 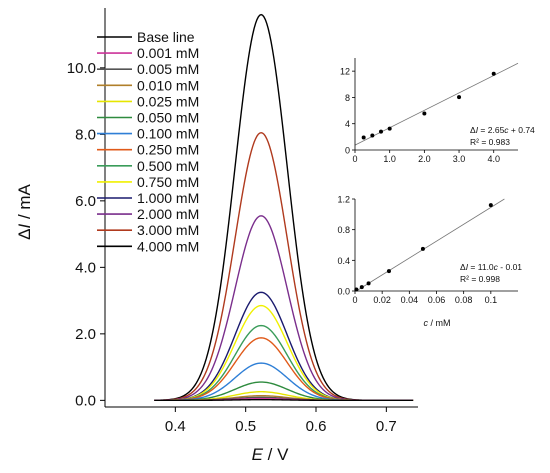 I want to click on legend-label: 0.750 mM, so click(x=168, y=182).